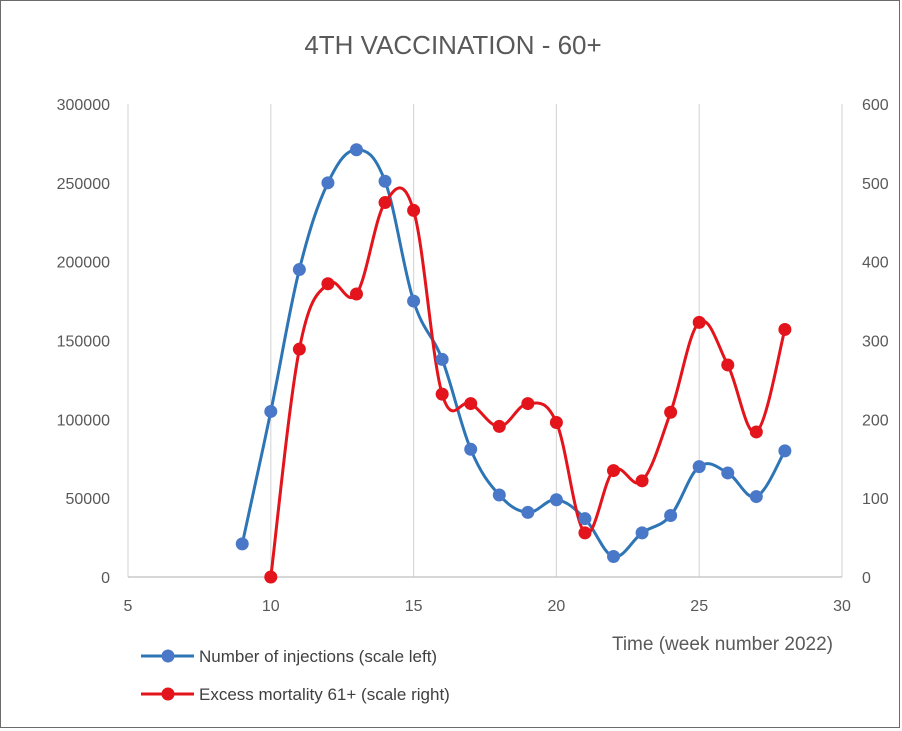  What do you see at coordinates (842, 606) in the screenshot?
I see `x-tick-label-5: 30` at bounding box center [842, 606].